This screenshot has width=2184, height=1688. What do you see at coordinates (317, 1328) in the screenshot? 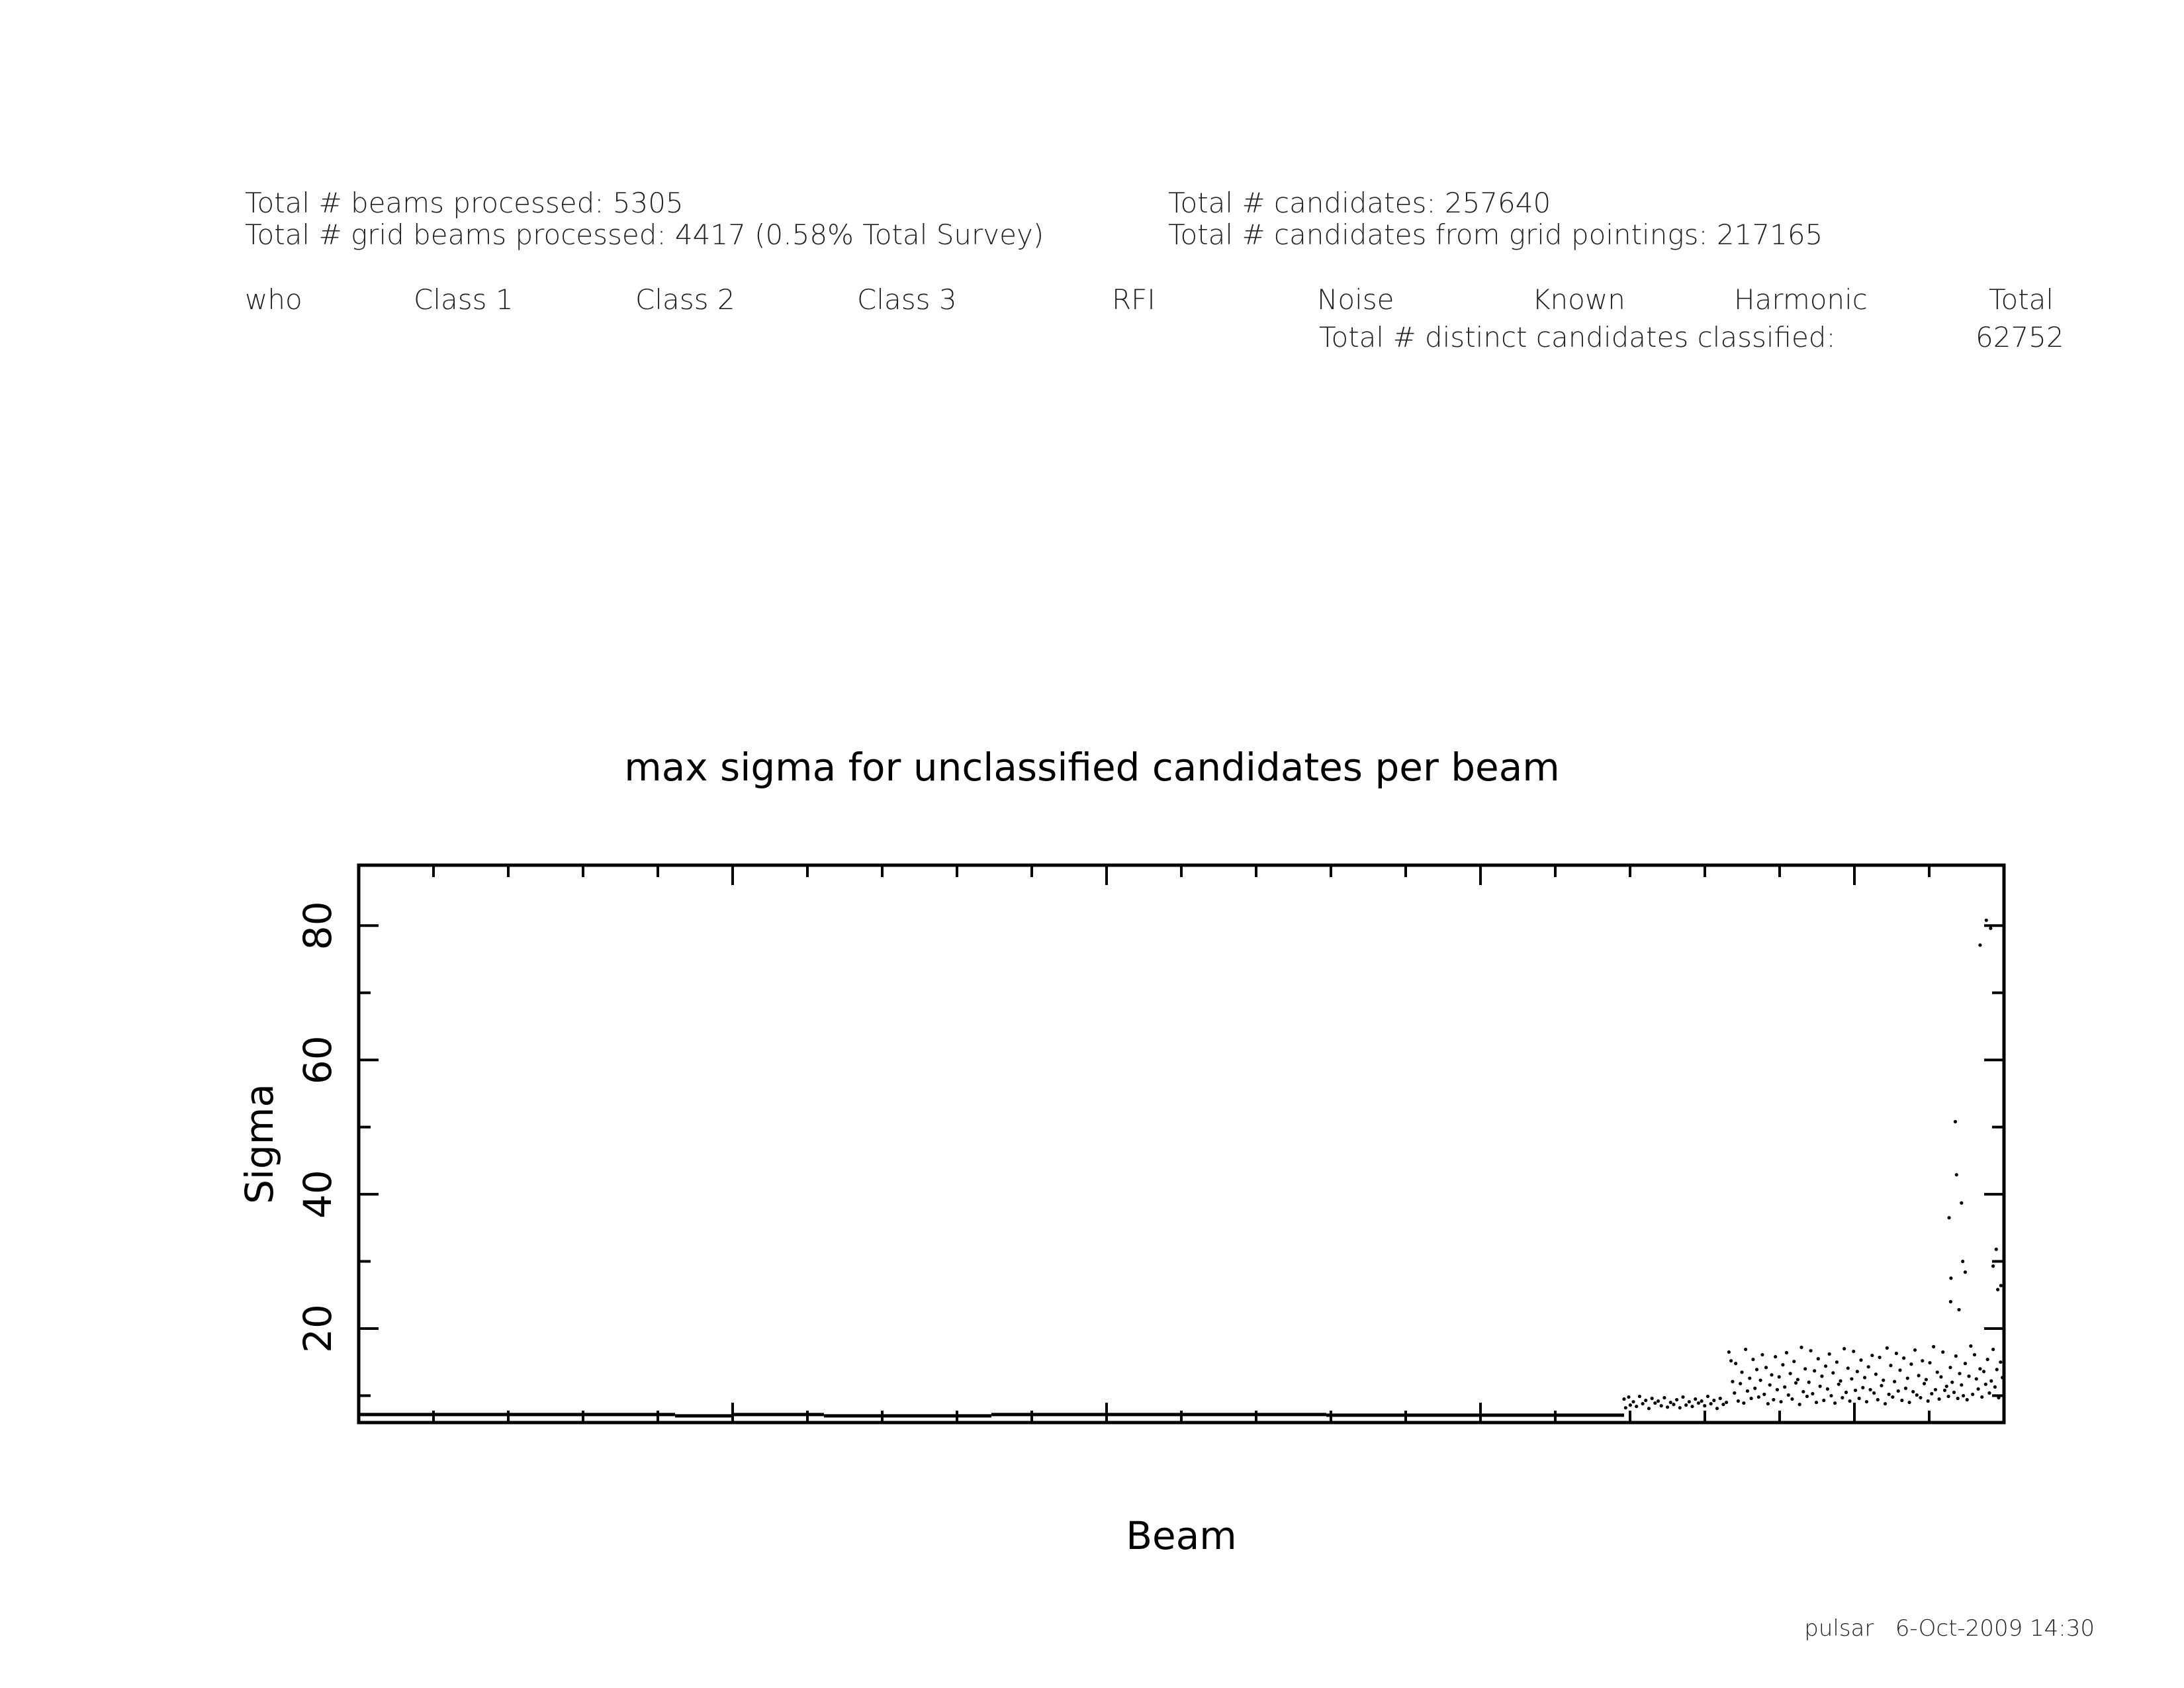
I see `y-tick-label: 20` at bounding box center [317, 1328].